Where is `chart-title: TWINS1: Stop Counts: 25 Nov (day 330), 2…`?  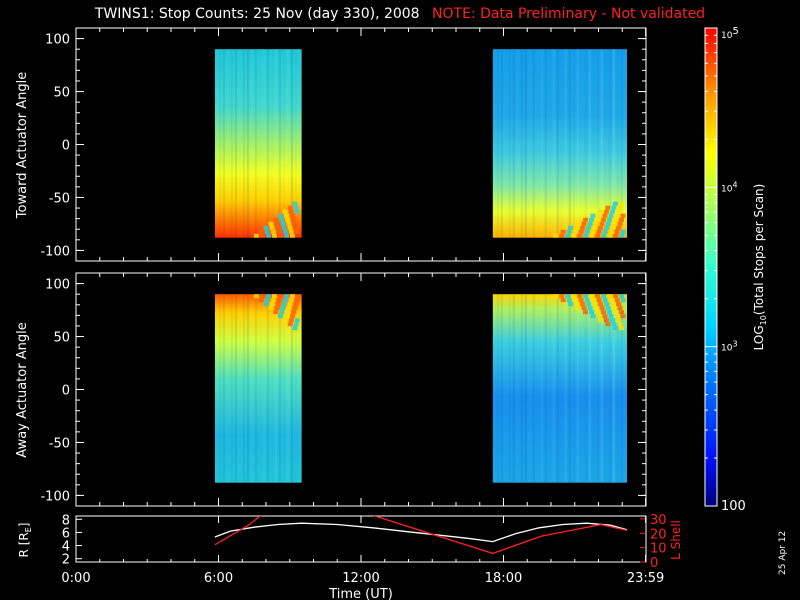
chart-title: TWINS1: Stop Counts: 25 Nov (day 330), 2… is located at coordinates (400, 14).